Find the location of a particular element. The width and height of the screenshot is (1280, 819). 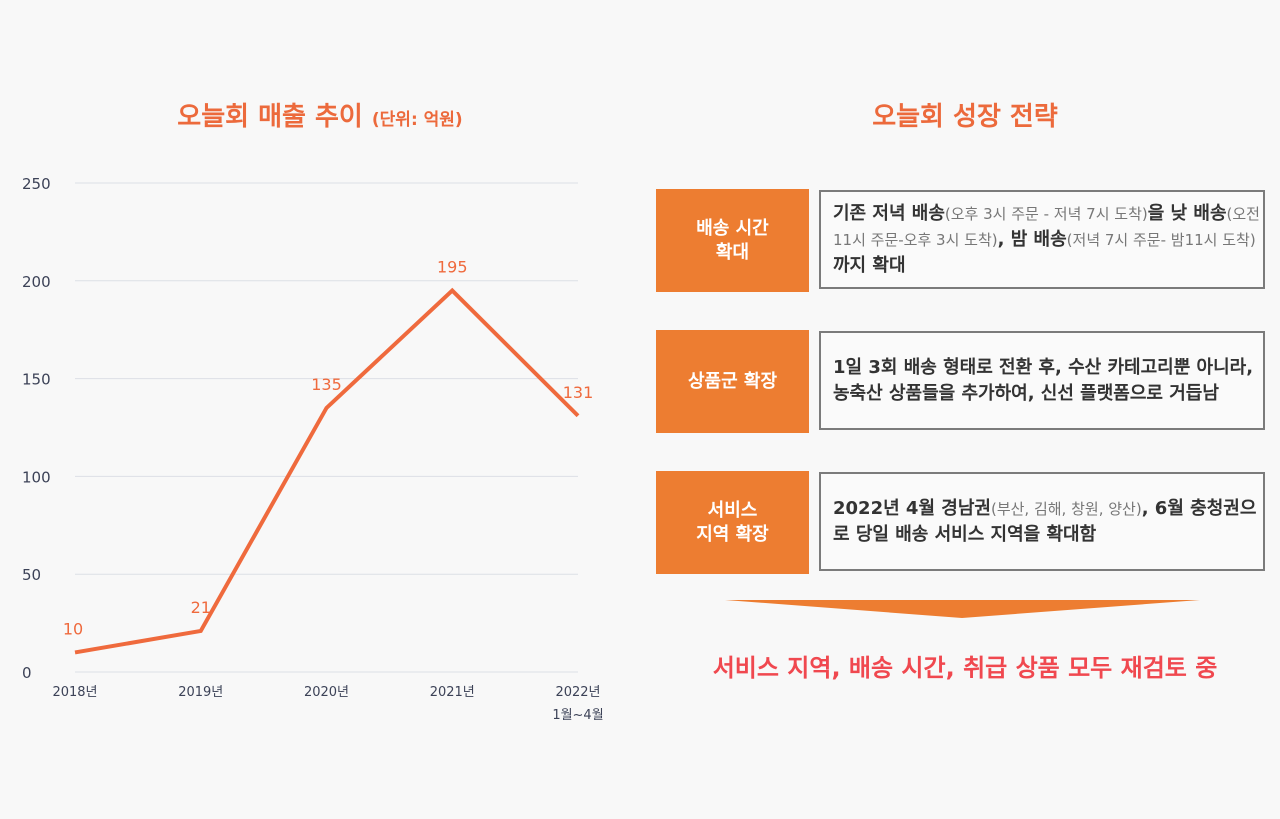

x-tick-label: 2022년 is located at coordinates (577, 692).